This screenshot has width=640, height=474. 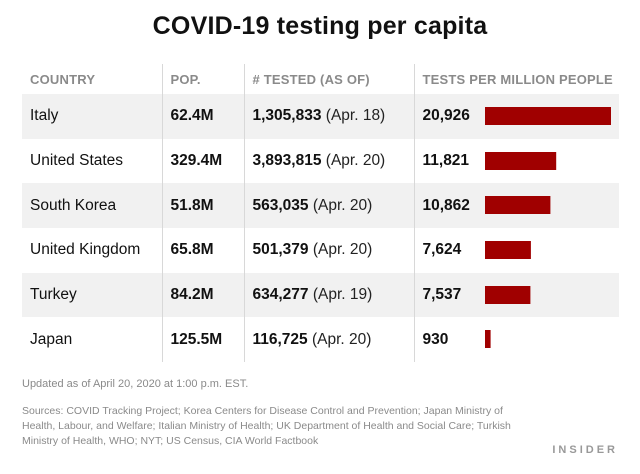 I want to click on bar-united-states, so click(x=520, y=160).